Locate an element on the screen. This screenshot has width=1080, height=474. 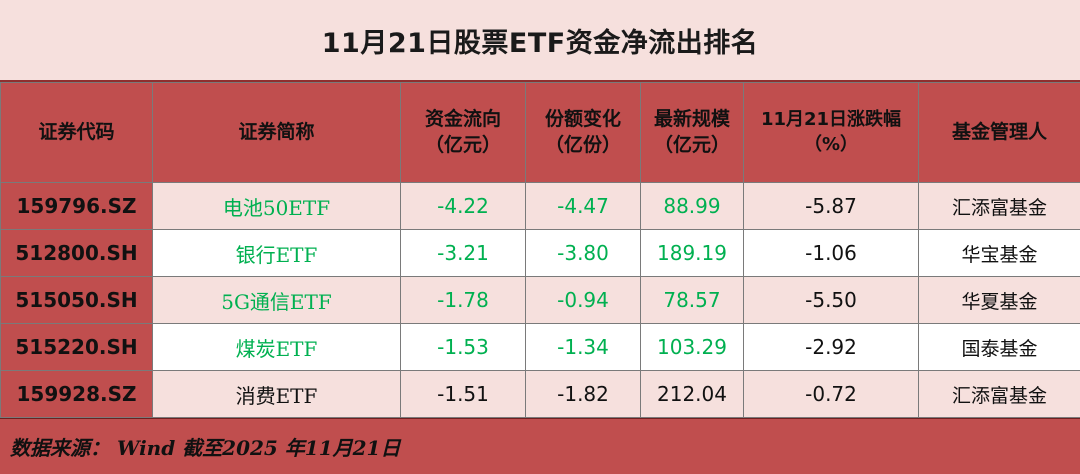
cell-code: 512800.SH is located at coordinates (76, 253).